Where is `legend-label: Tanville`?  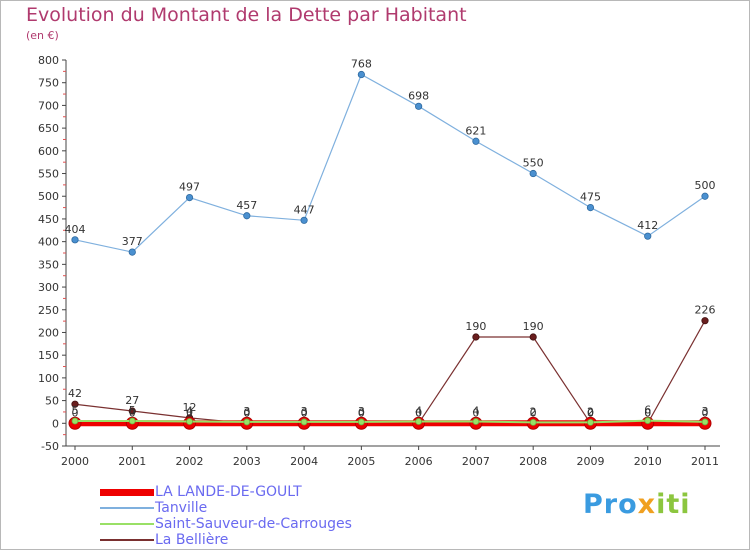
legend-label: Tanville is located at coordinates (181, 508).